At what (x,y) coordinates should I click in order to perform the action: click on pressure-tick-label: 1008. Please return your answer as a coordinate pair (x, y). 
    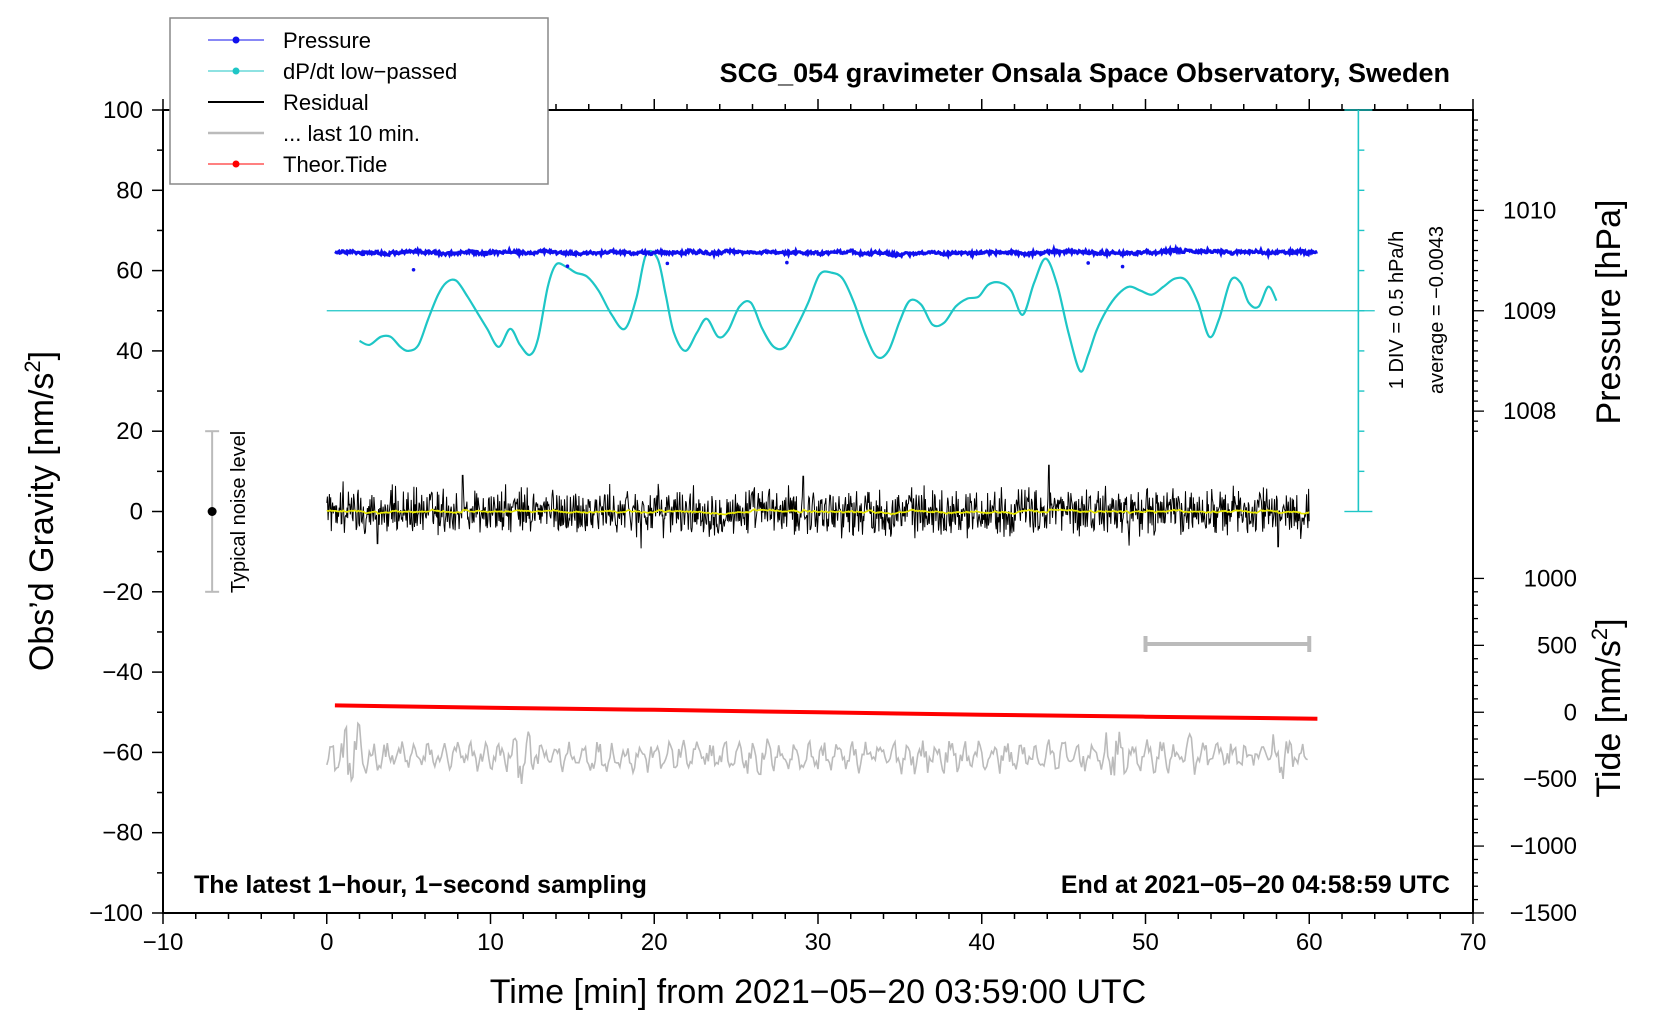
    Looking at the image, I should click on (1529, 411).